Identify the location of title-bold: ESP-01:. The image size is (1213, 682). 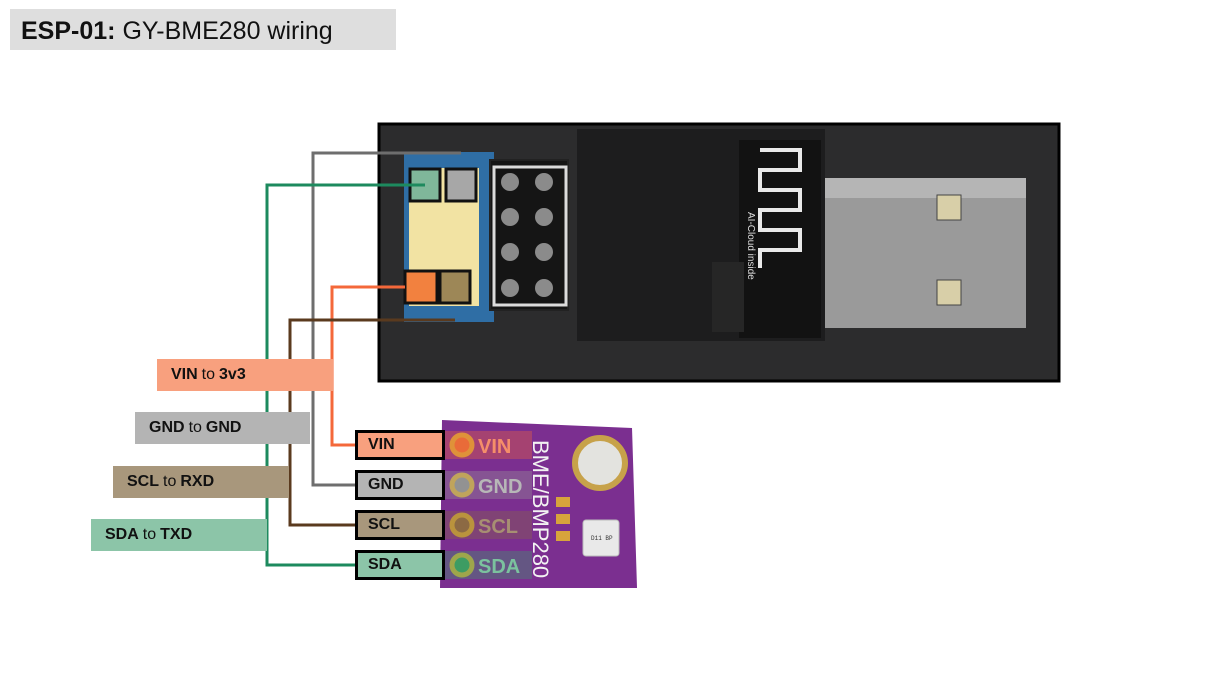
(68, 31).